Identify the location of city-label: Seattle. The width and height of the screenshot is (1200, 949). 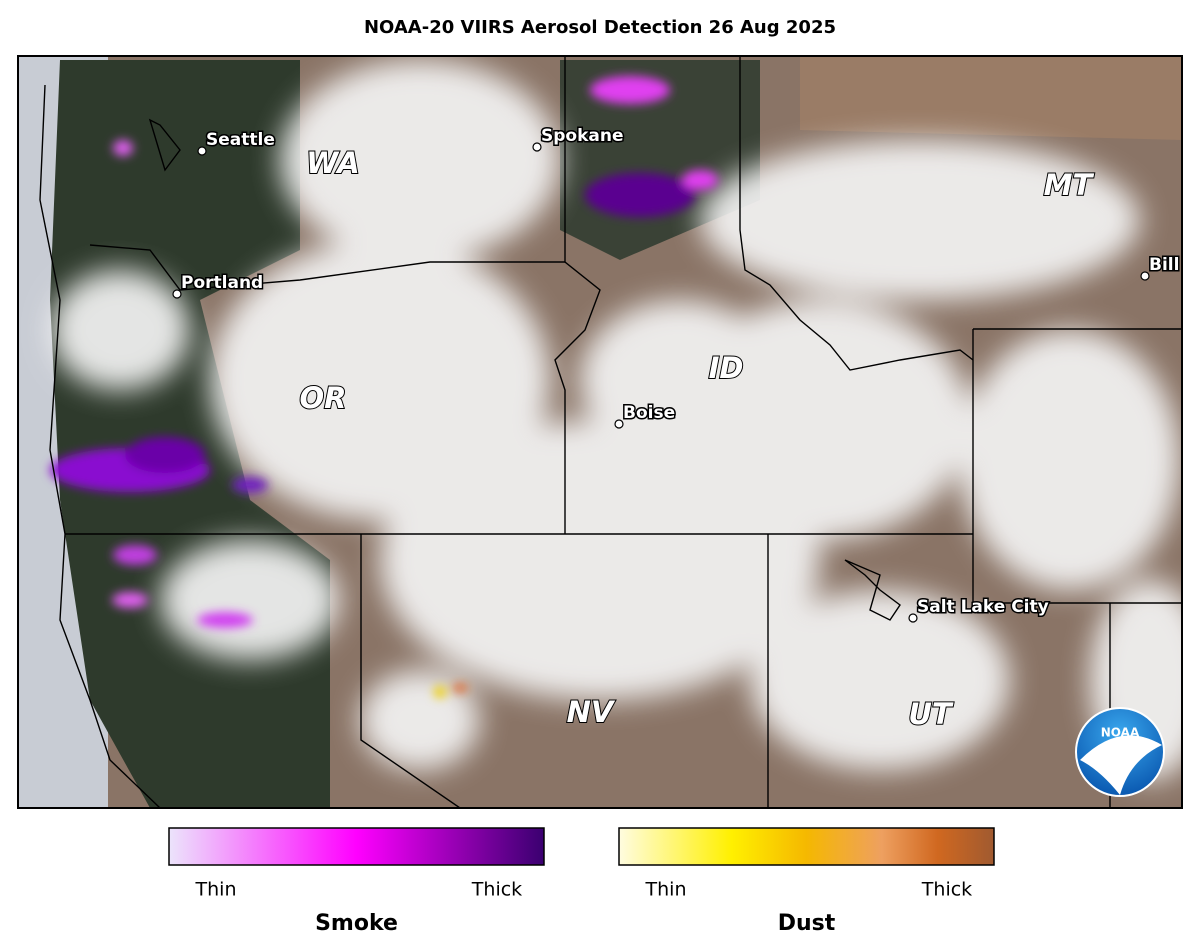
(240, 140).